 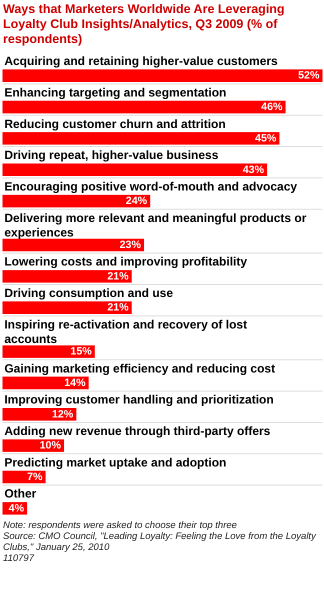 What do you see at coordinates (63, 414) in the screenshot?
I see `data-label: 12%` at bounding box center [63, 414].